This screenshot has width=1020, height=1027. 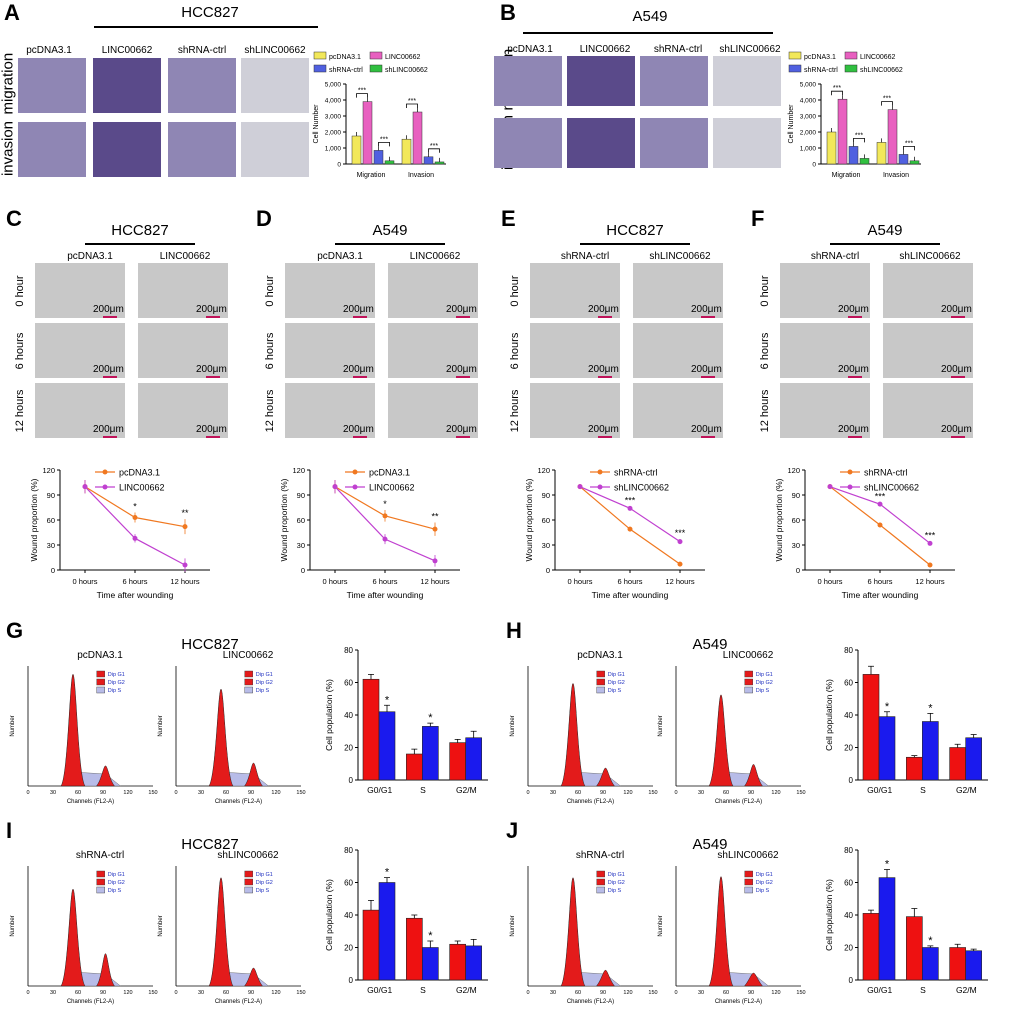 I want to click on legend-label: LINC00662, so click(x=878, y=57).